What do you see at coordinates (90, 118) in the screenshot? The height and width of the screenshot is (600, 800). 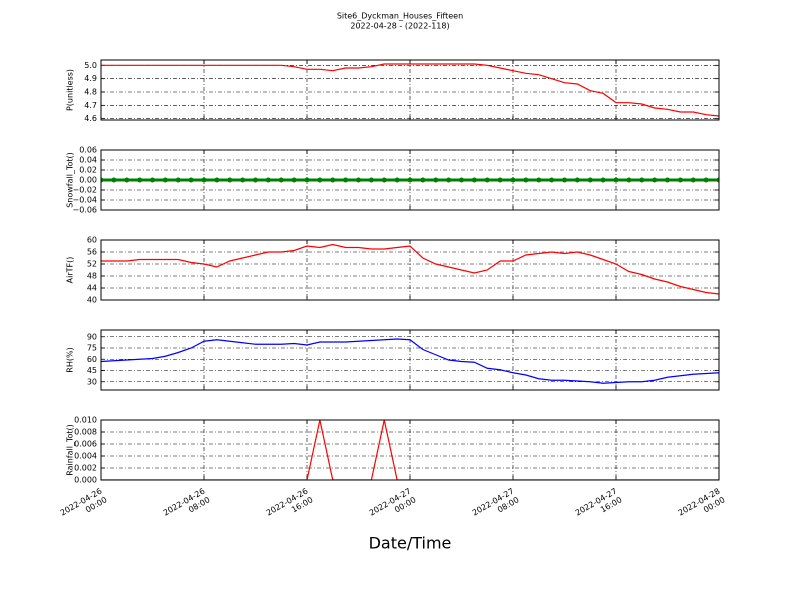 I see `y-tick-label: 4.6` at bounding box center [90, 118].